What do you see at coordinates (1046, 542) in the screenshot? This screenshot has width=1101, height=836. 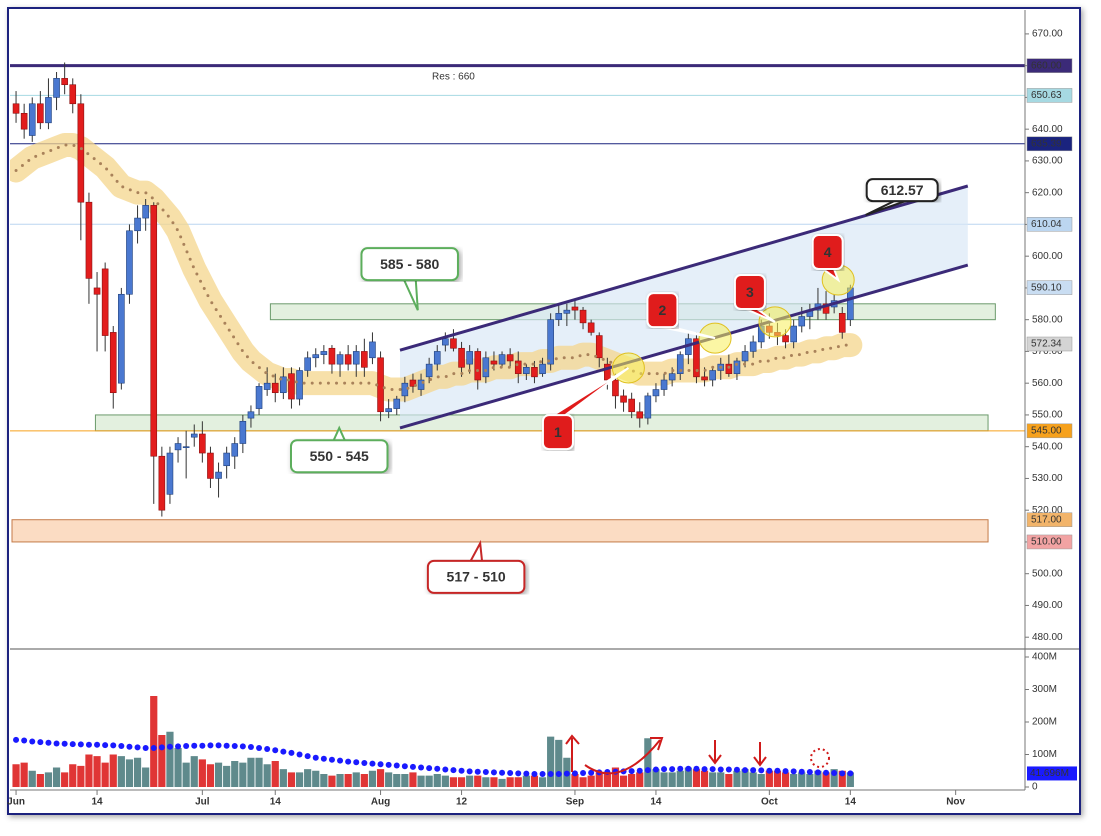 I see `level-label: 510.00` at bounding box center [1046, 542].